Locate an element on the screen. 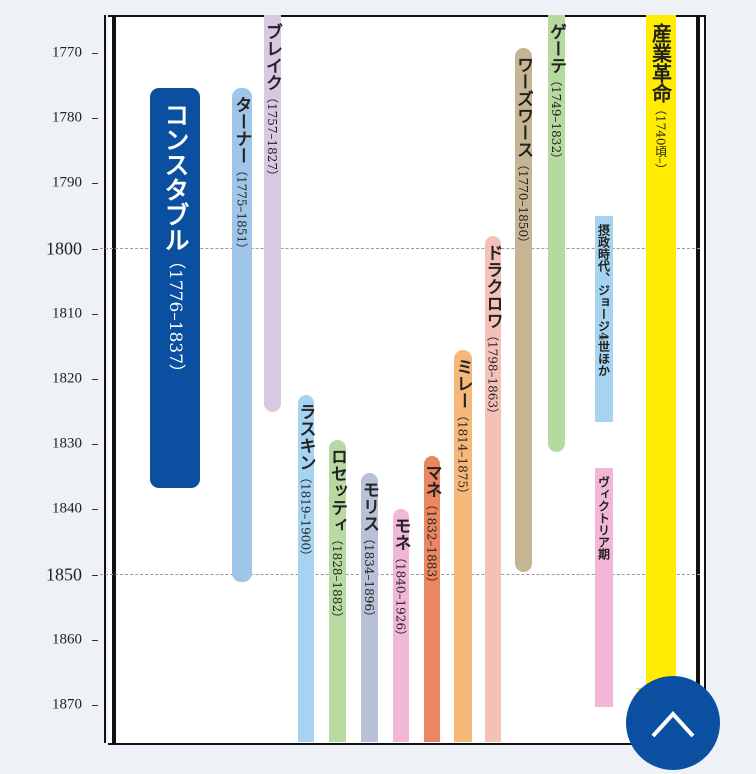 The image size is (756, 774). timeline-bar-manet: マネ（1832–1883） is located at coordinates (431, 599).